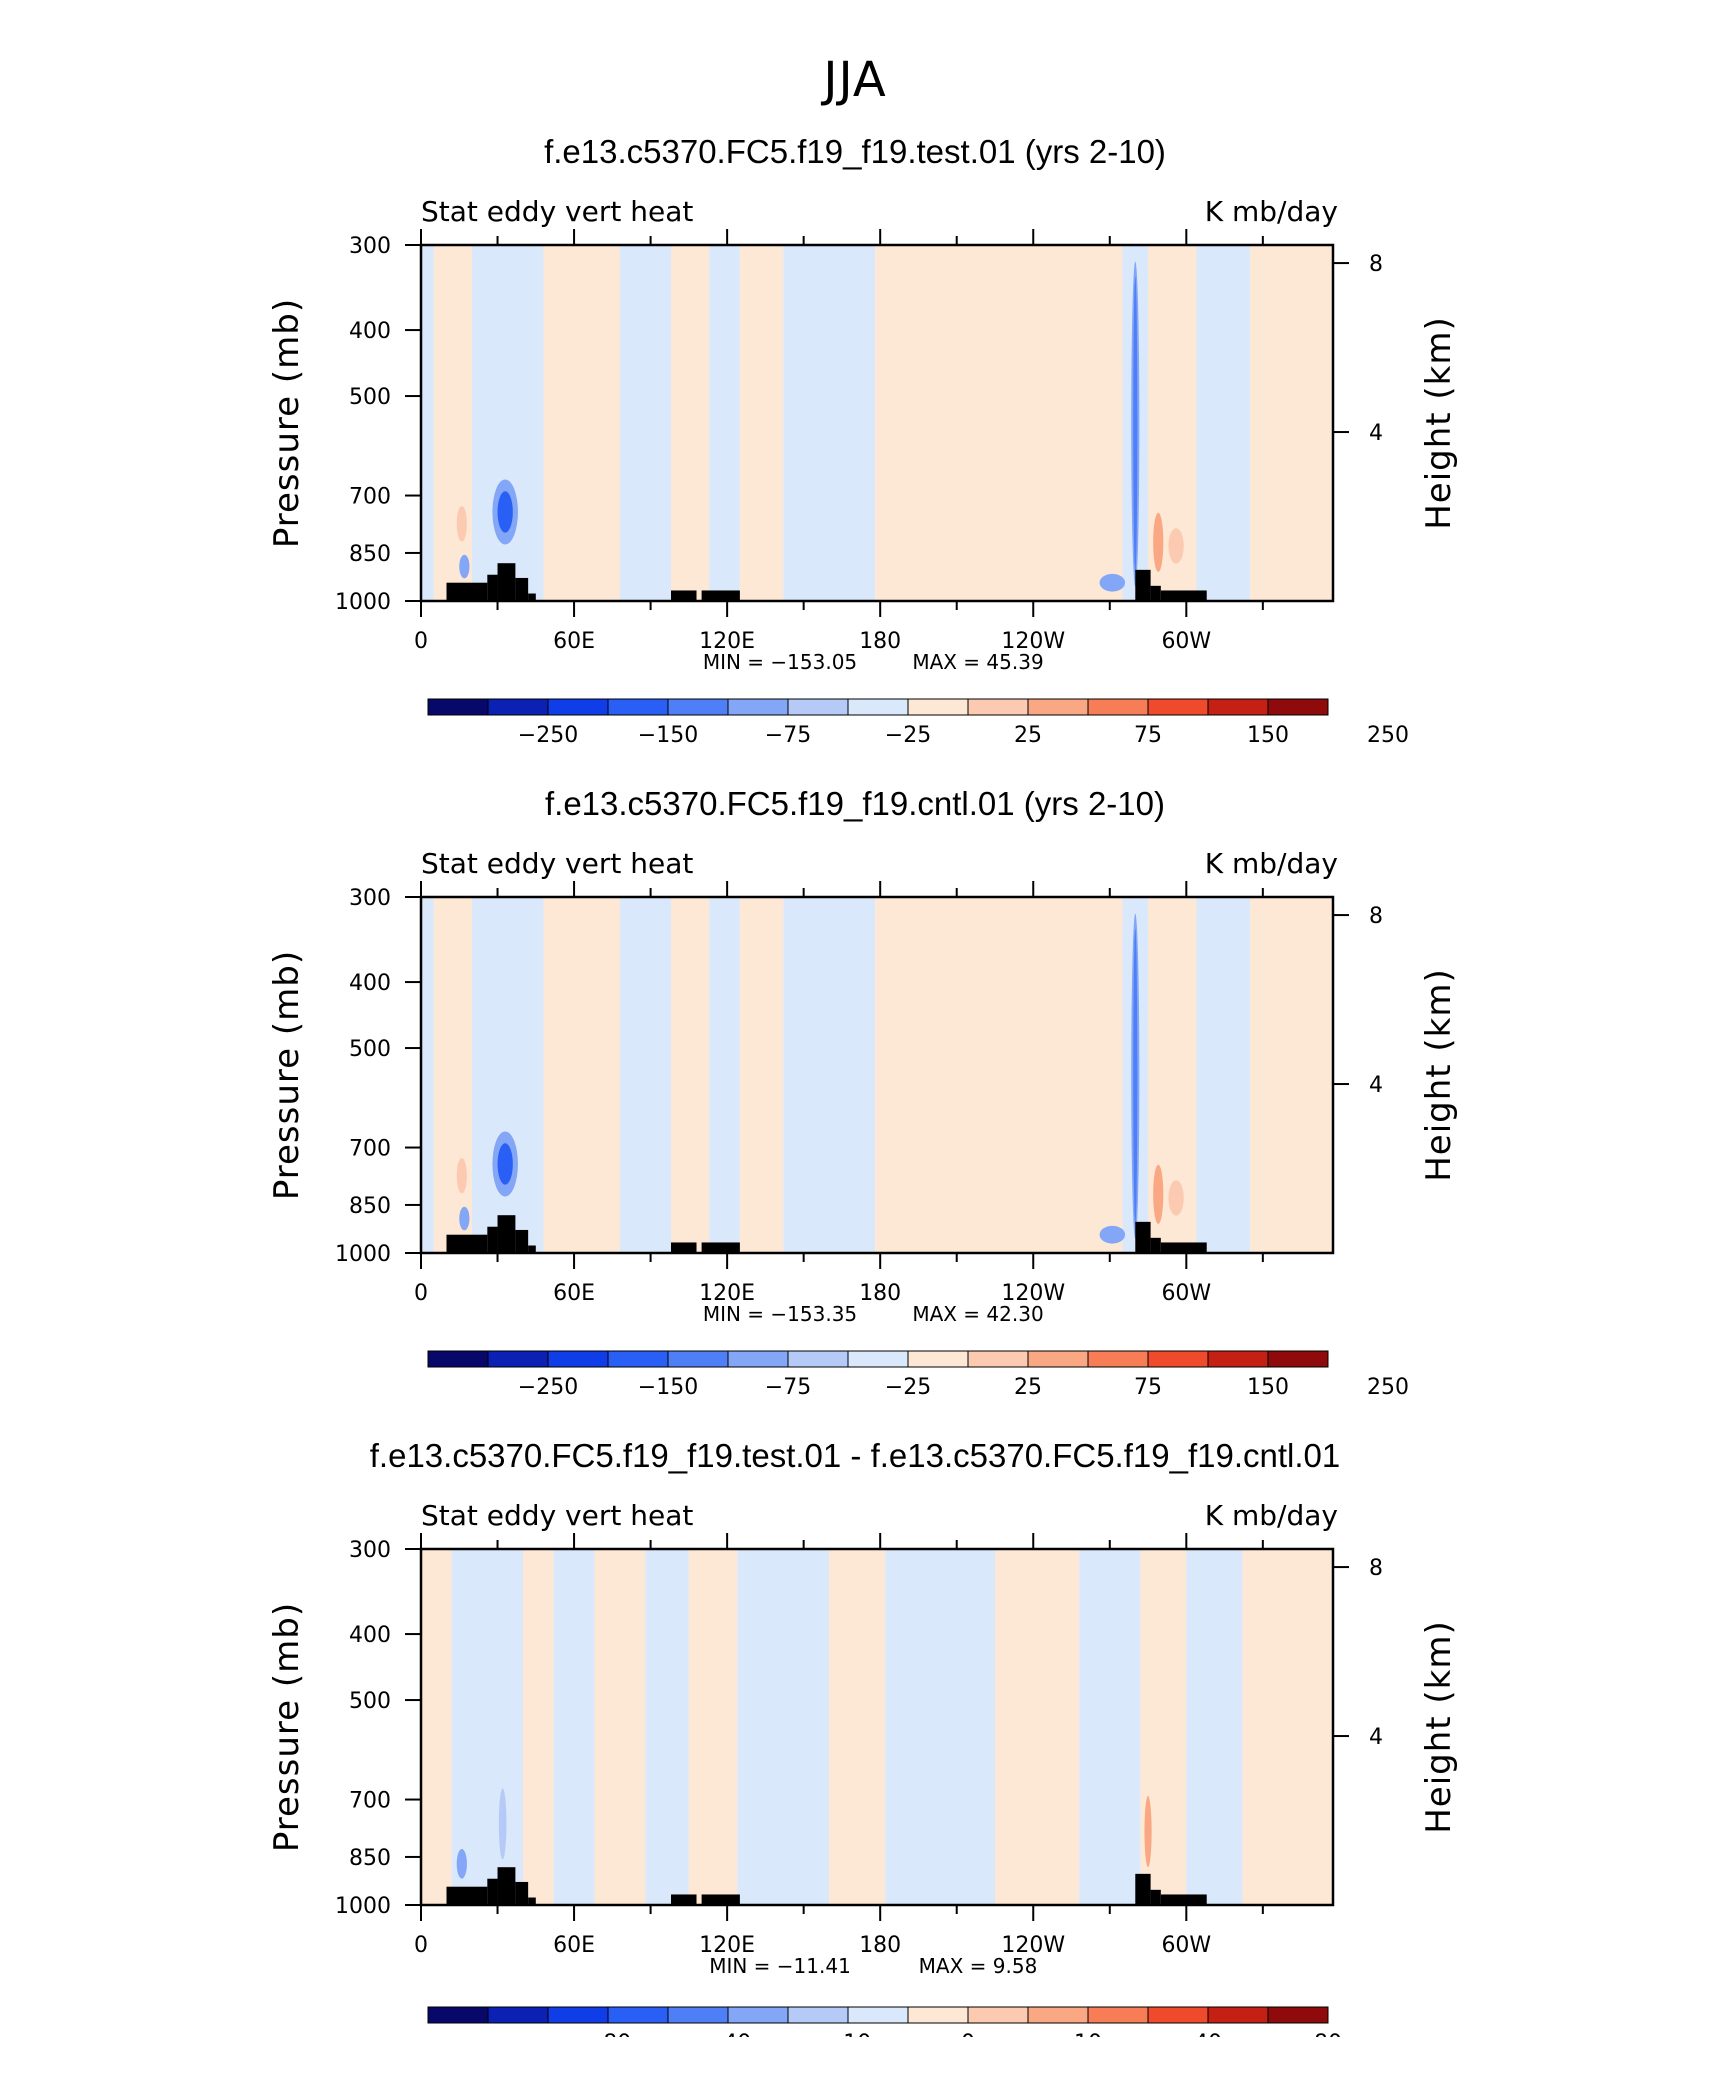 The height and width of the screenshot is (2087, 1710). What do you see at coordinates (1148, 735) in the screenshot?
I see `colorbar-label: 75` at bounding box center [1148, 735].